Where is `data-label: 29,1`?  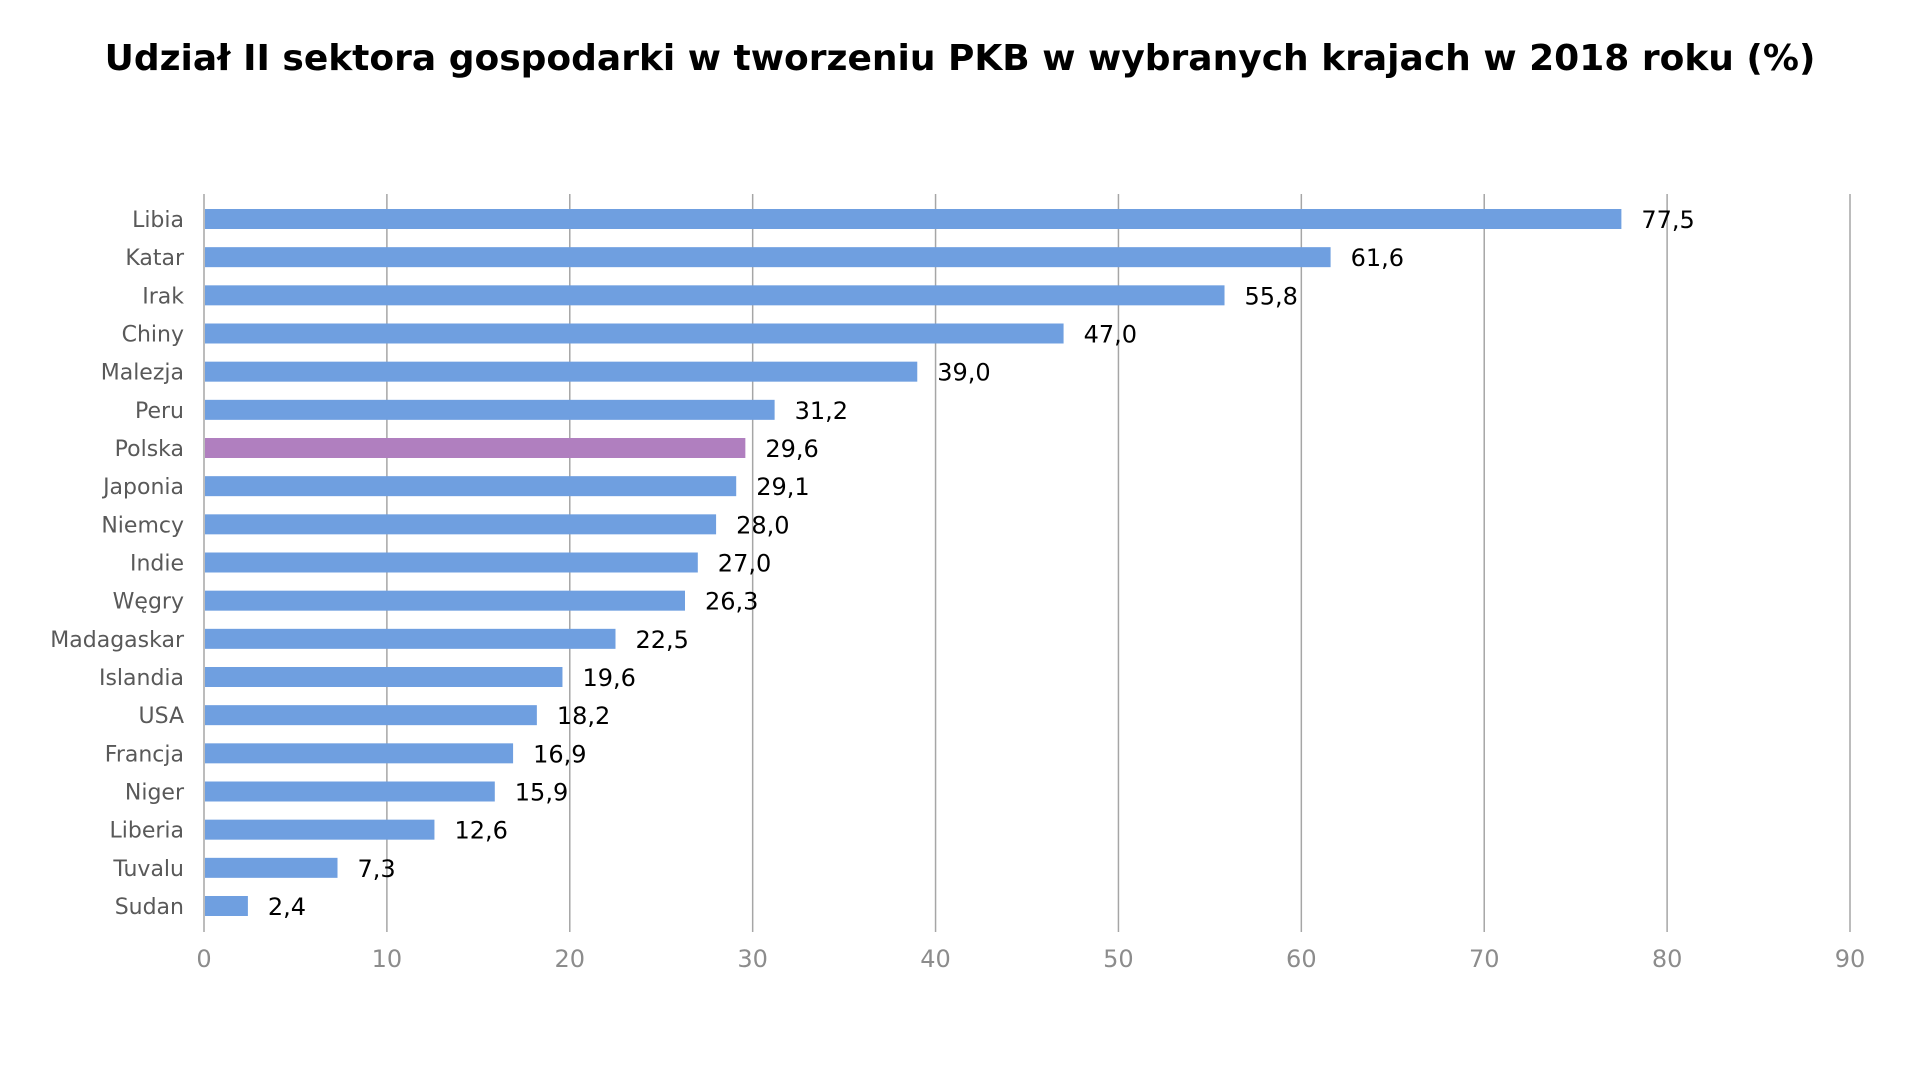
data-label: 29,1 is located at coordinates (782, 487).